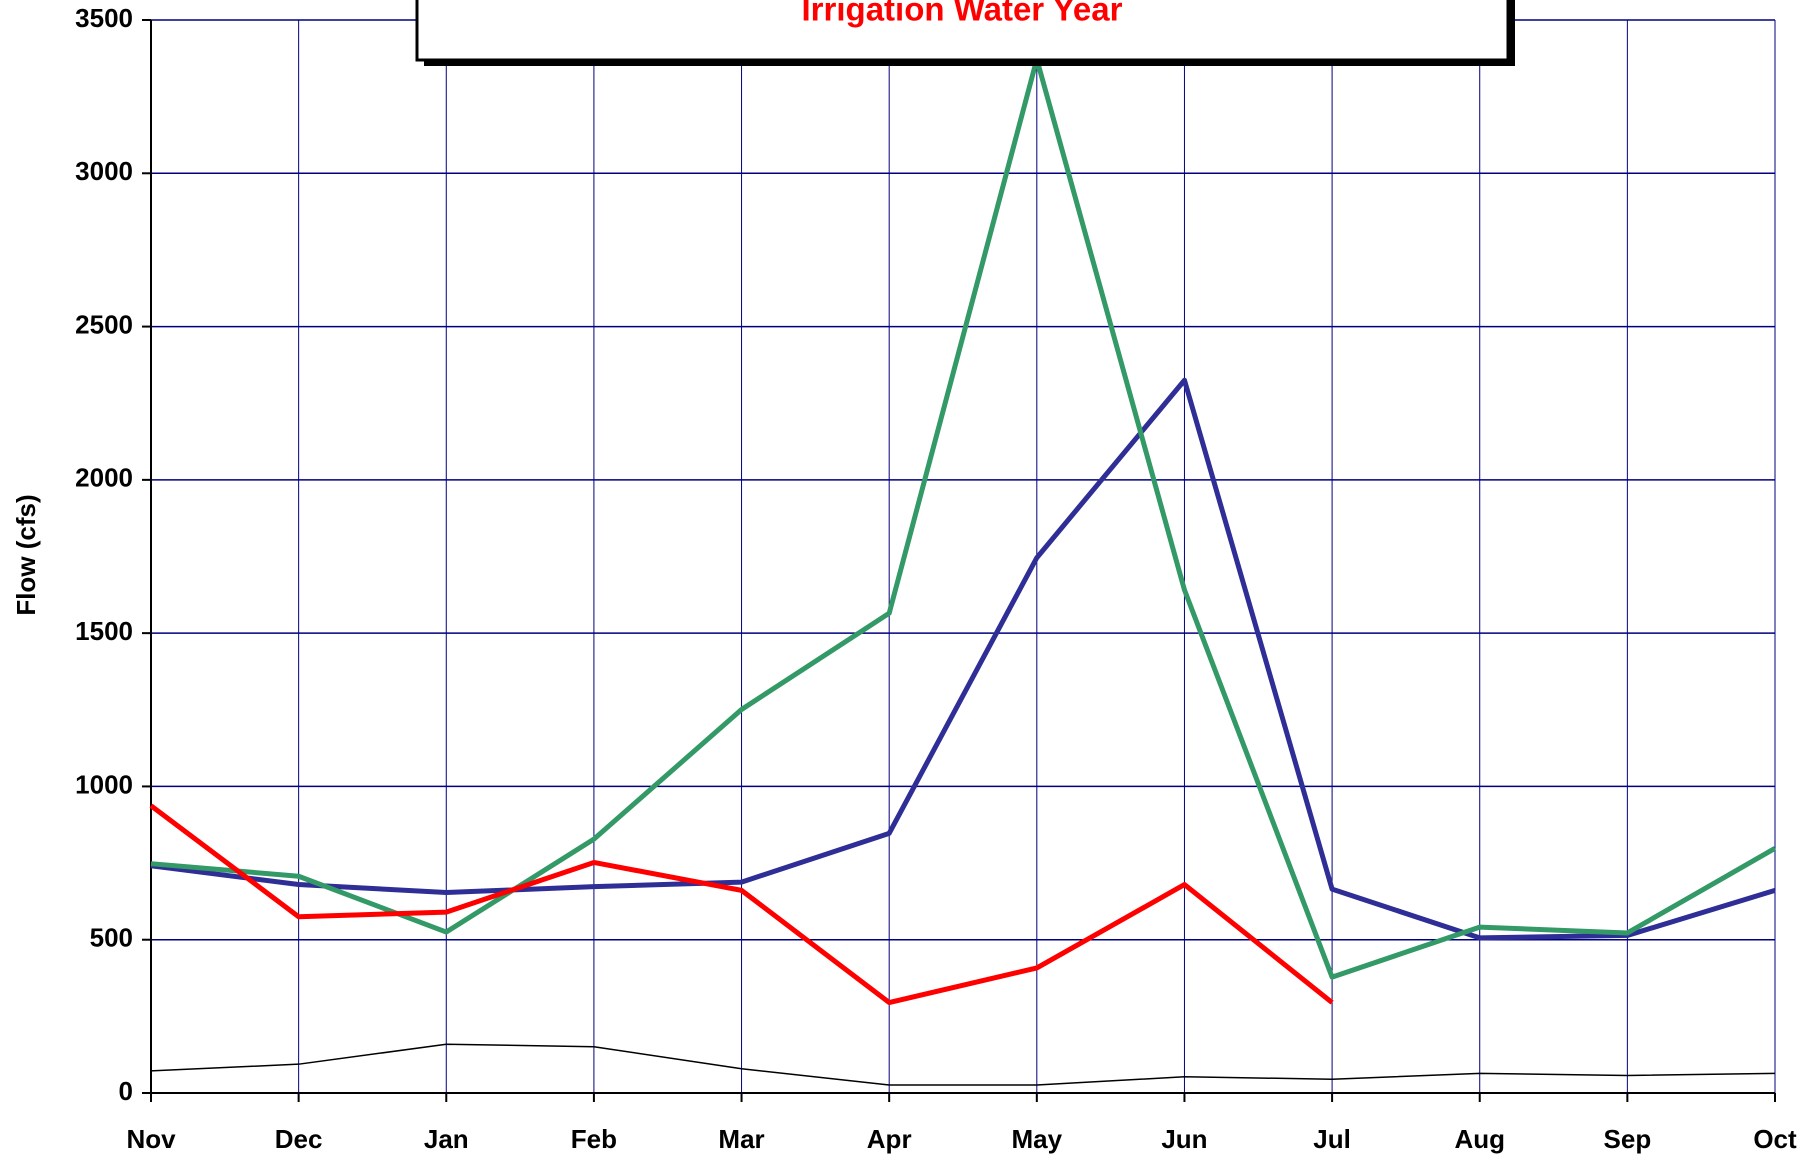 This screenshot has width=1811, height=1156. I want to click on y-tick-label: 2500, so click(104, 324).